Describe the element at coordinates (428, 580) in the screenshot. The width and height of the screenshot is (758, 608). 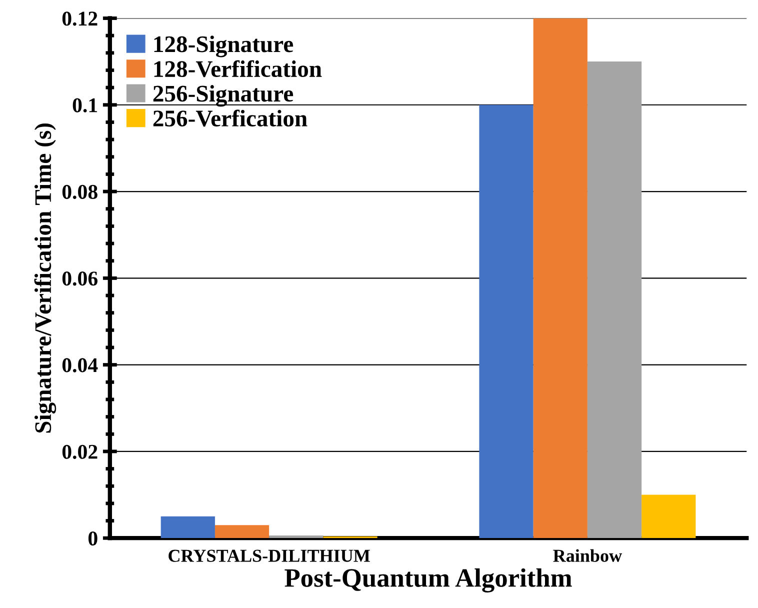
I see `x-axis-title: Post-Quantum Algorithm` at that location.